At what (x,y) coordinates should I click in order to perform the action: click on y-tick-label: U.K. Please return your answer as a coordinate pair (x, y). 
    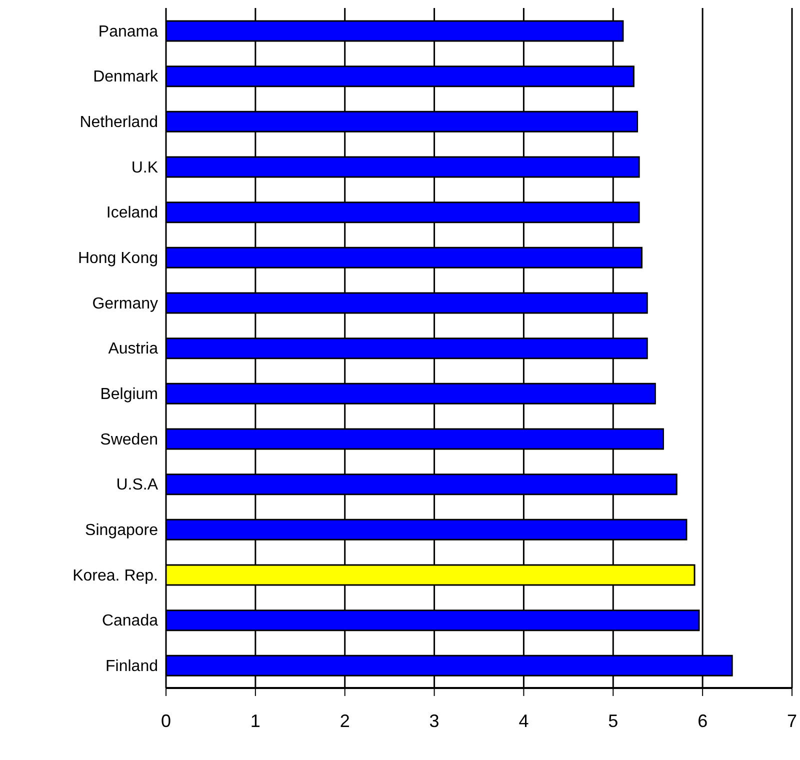
    Looking at the image, I should click on (144, 167).